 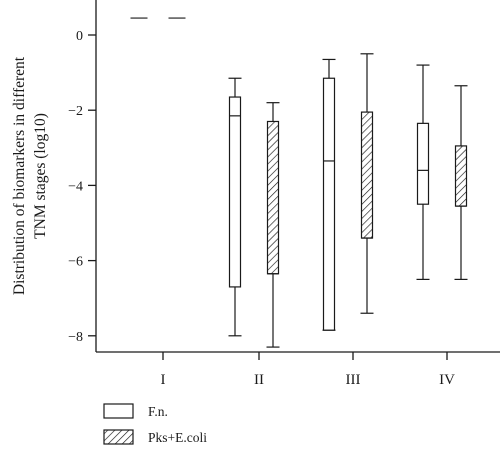 What do you see at coordinates (75, 111) in the screenshot?
I see `y-tick-label: −2` at bounding box center [75, 111].